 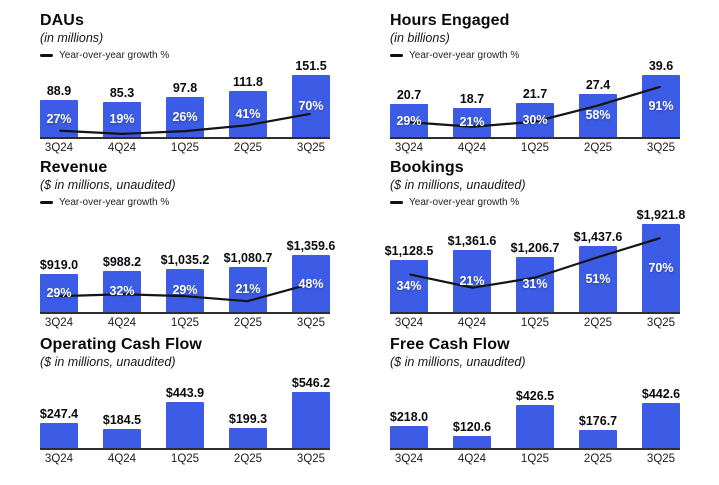 What do you see at coordinates (248, 430) in the screenshot?
I see `bar: $199.3` at bounding box center [248, 430].